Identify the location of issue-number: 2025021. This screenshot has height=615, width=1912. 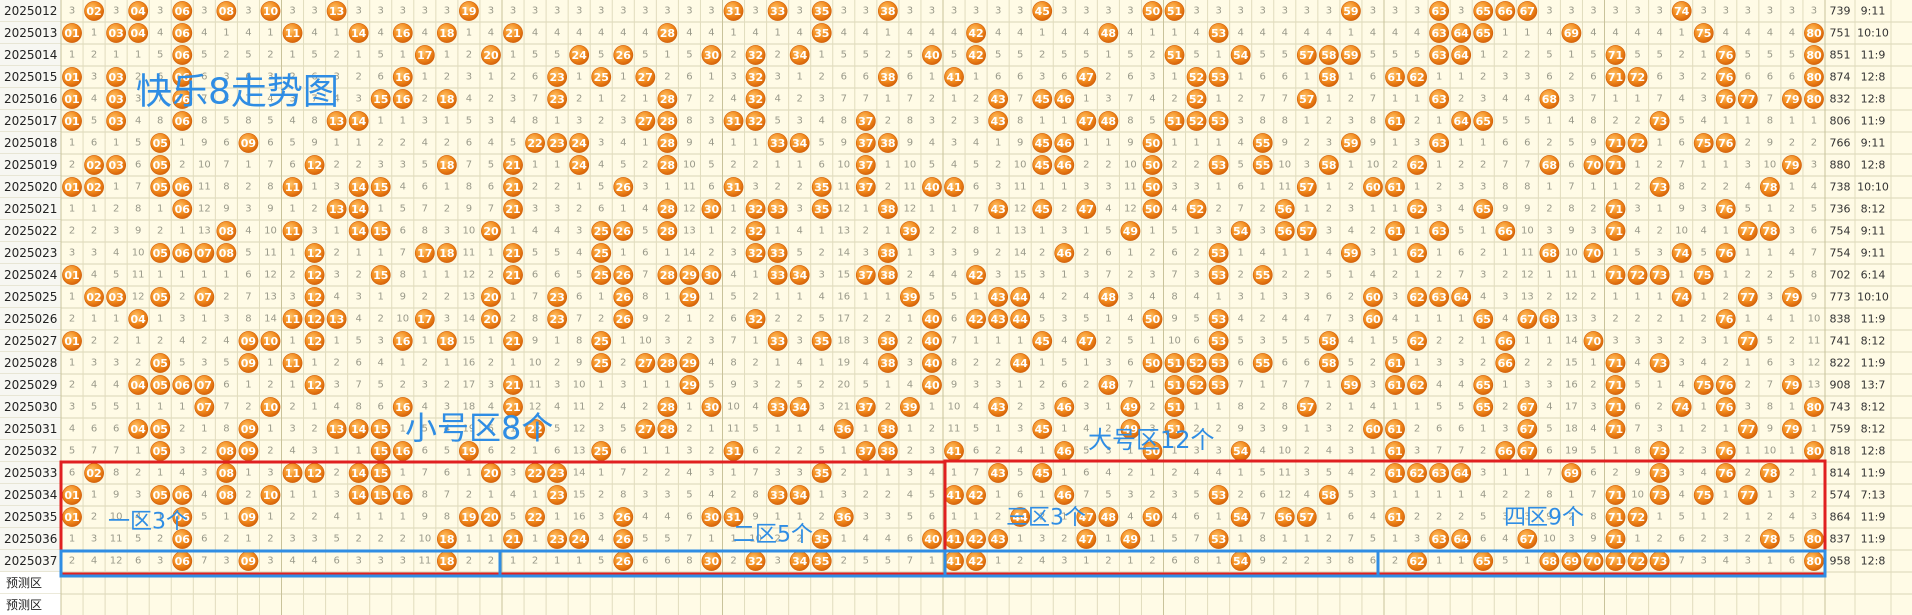
(30, 209).